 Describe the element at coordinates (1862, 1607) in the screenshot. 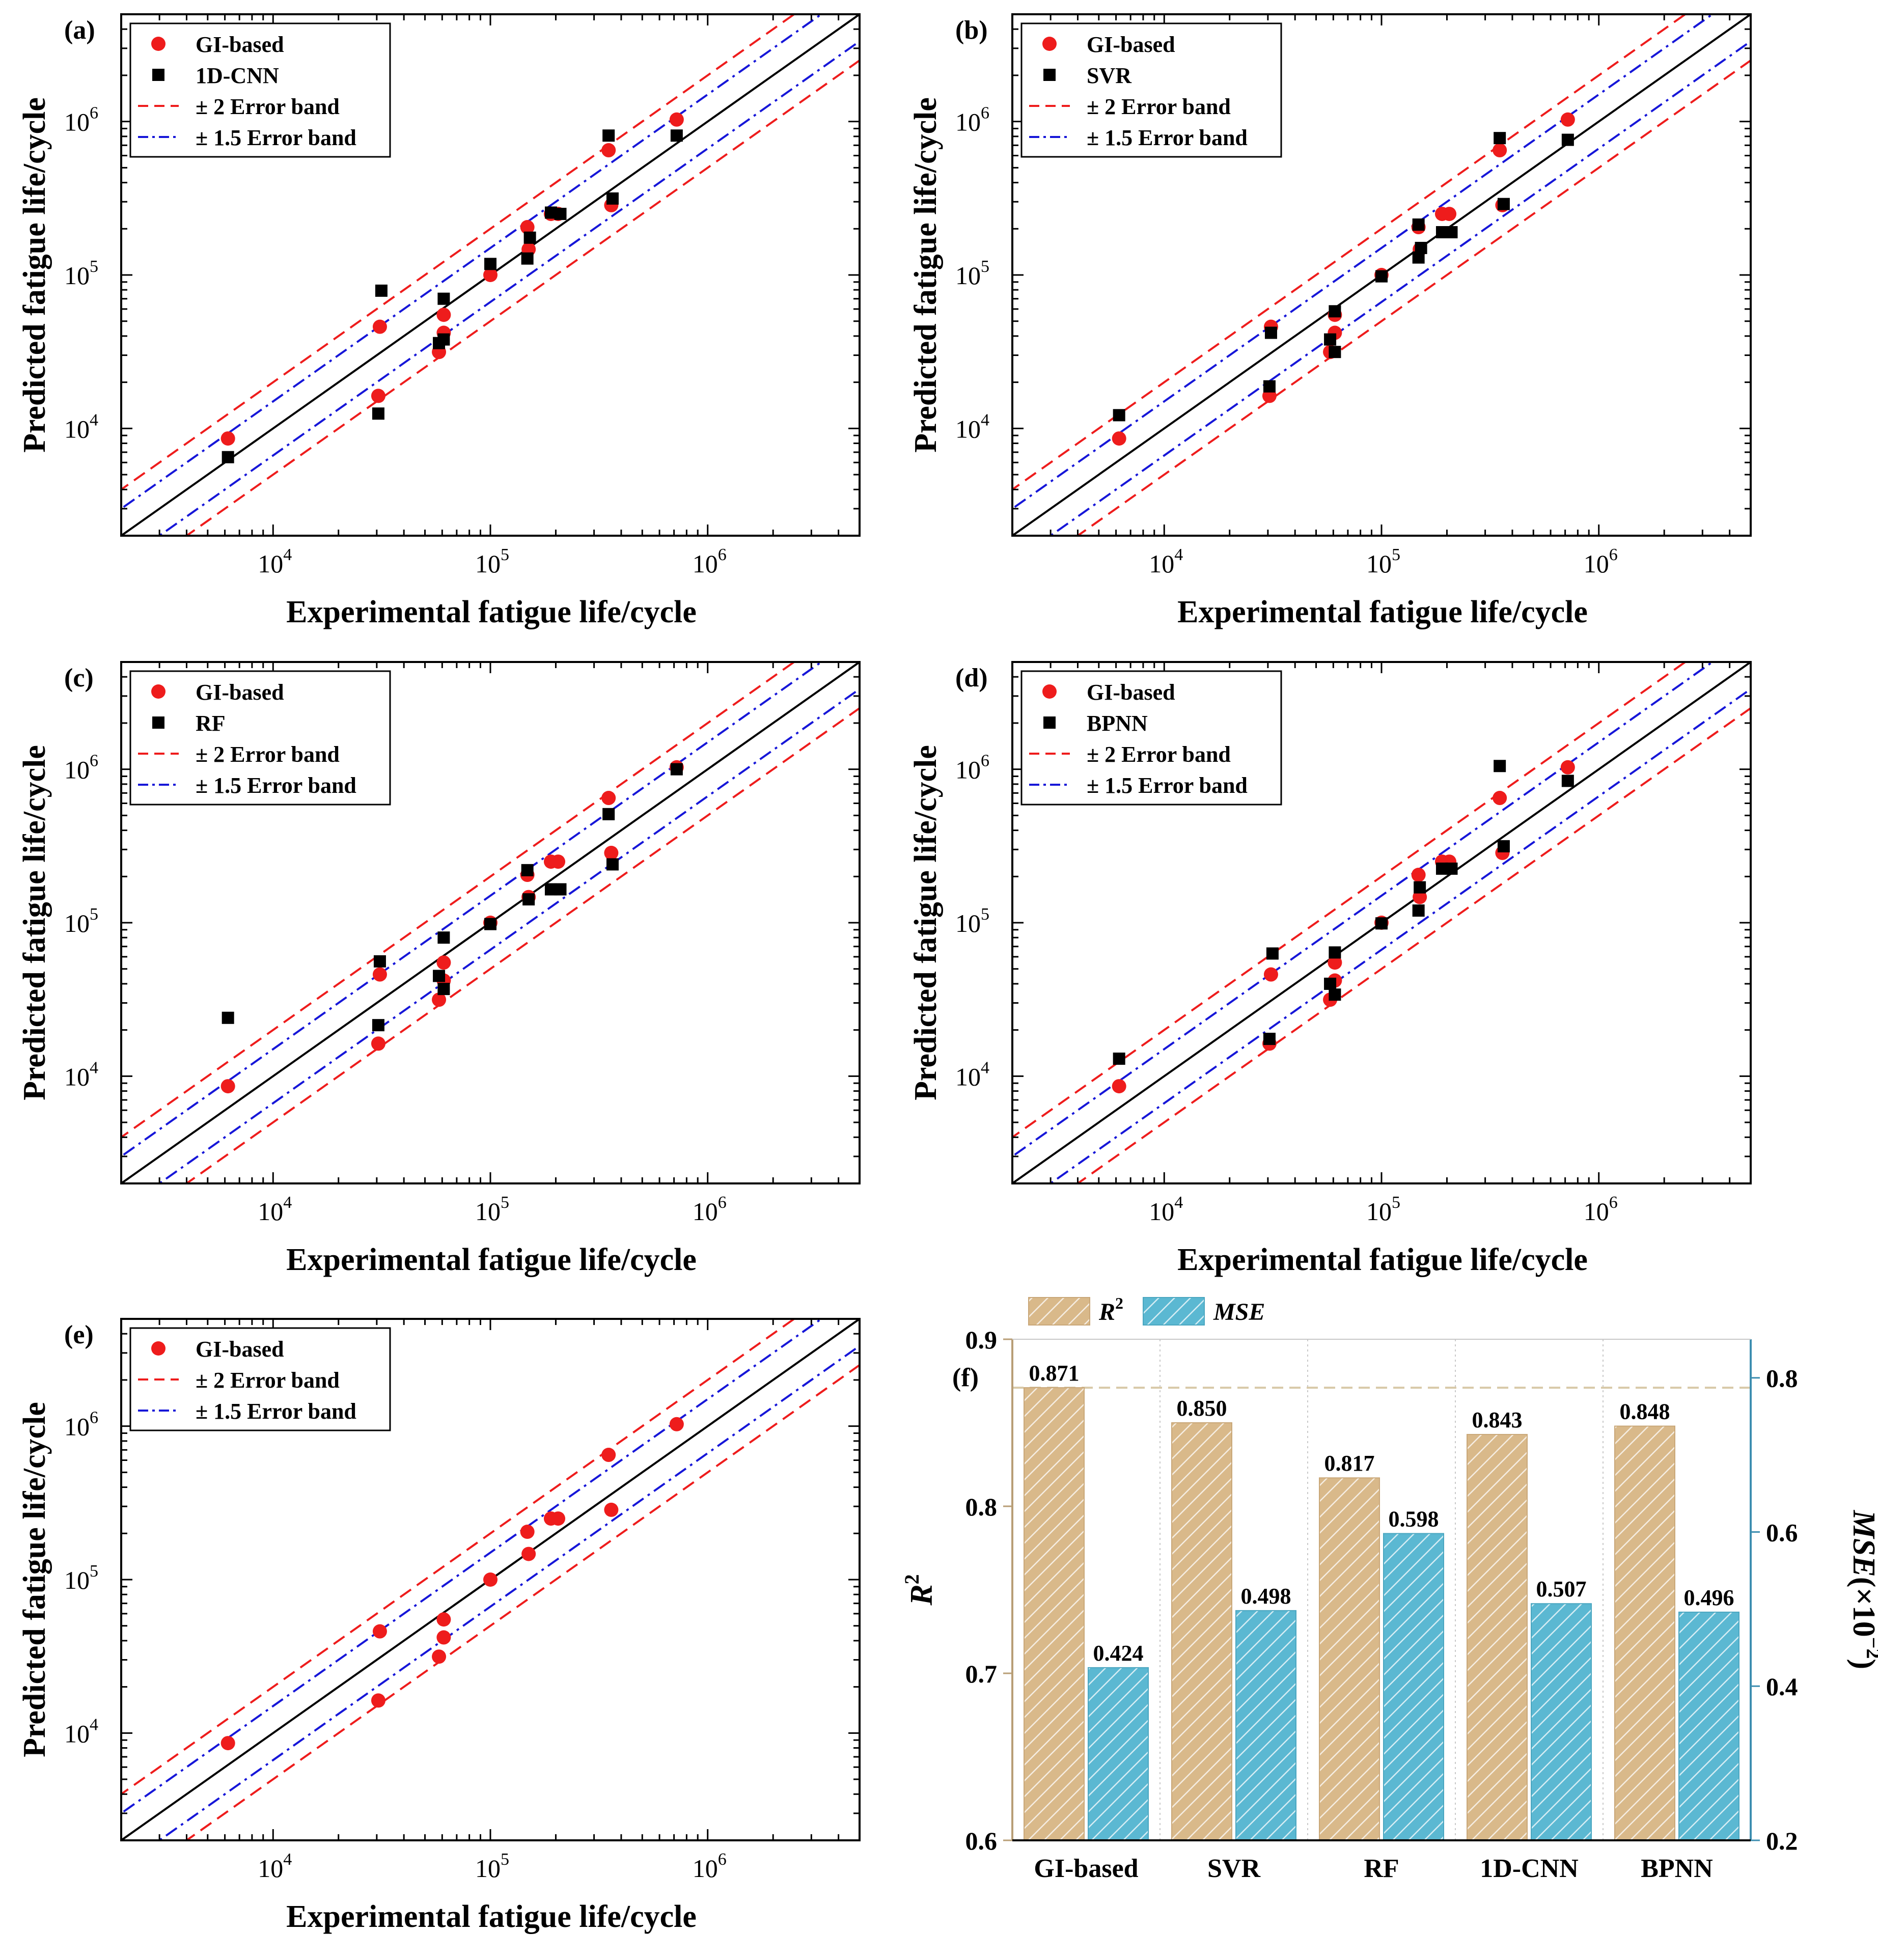

I see `y-right-axis-unit: (×10` at that location.